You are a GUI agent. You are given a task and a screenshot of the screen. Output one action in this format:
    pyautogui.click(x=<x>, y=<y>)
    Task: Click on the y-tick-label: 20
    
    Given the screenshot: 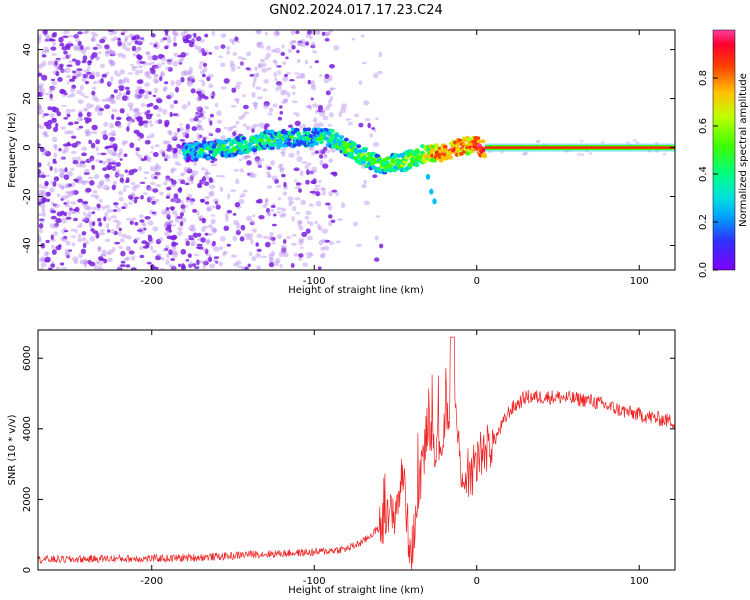 What is the action you would take?
    pyautogui.click(x=27, y=98)
    